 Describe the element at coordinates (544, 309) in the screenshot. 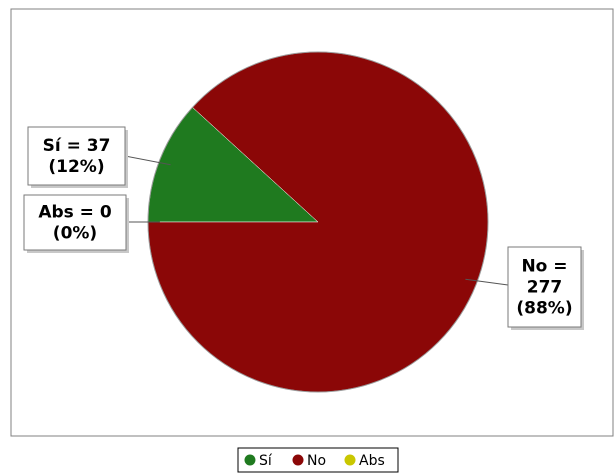

I see `callout-label: (88%)` at that location.